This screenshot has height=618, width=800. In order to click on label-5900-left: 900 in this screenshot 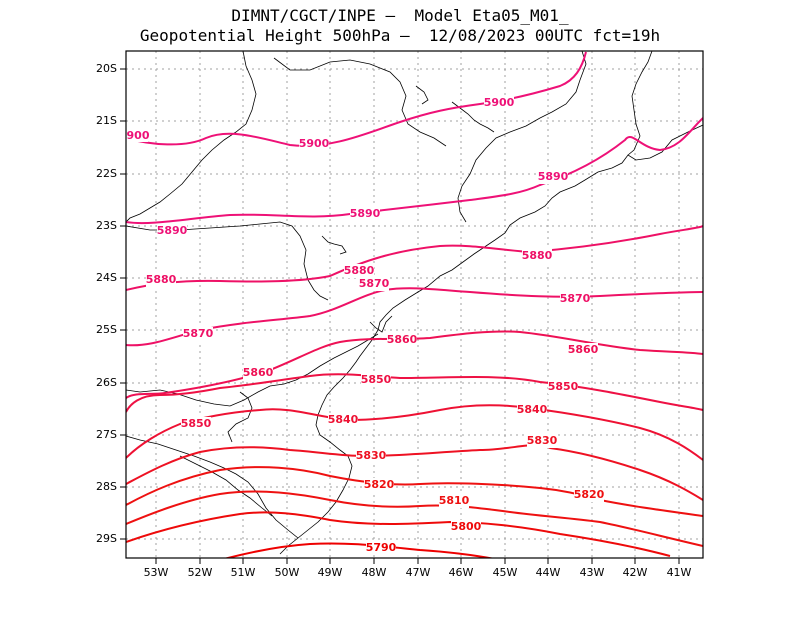, I will do `click(138, 135)`.